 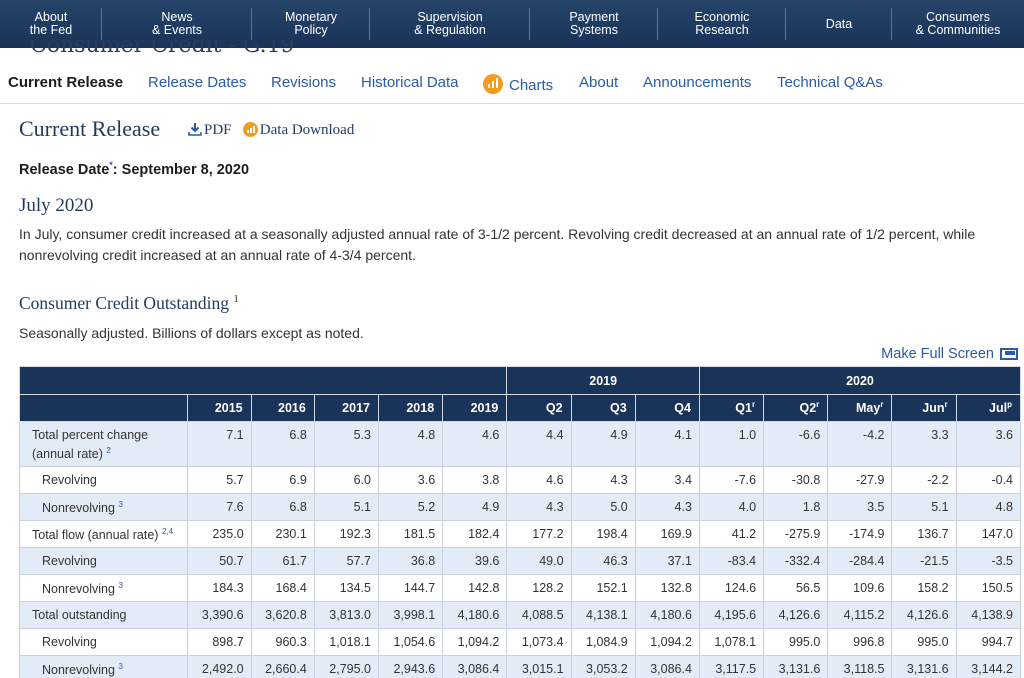 What do you see at coordinates (731, 642) in the screenshot?
I see `table-cell: 1,078.1` at bounding box center [731, 642].